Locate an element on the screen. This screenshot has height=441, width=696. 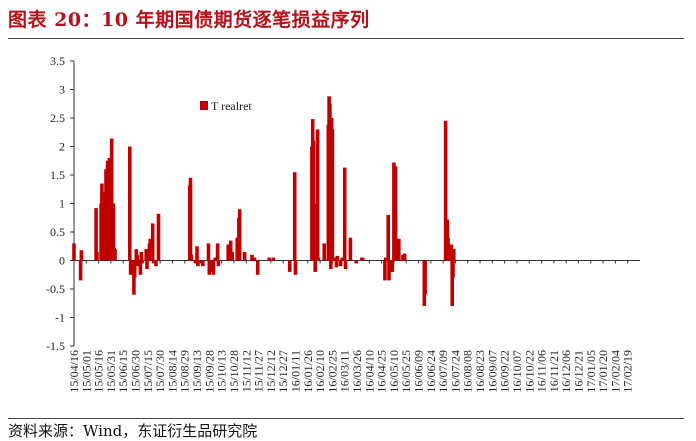
x-tick-label: 16/08/08 is located at coordinates (468, 371).